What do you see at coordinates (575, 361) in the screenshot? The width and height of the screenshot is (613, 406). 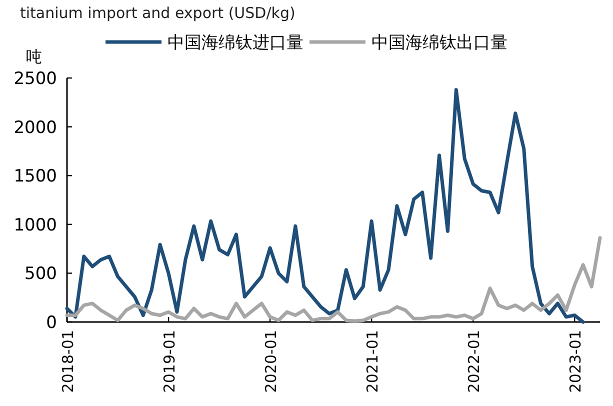 I see `x-tick-label: 2023-01` at bounding box center [575, 361].